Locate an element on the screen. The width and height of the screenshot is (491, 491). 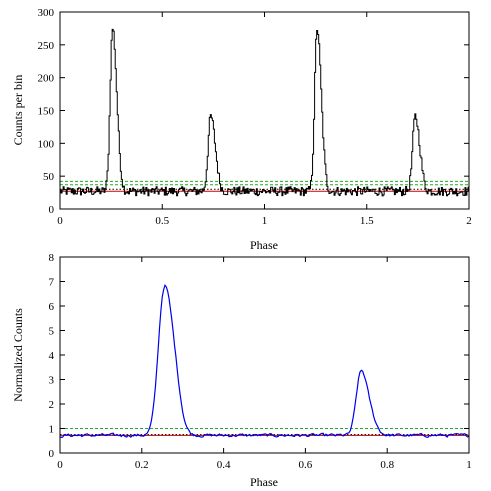
top-y-tick-label: 300 is located at coordinates (46, 13).